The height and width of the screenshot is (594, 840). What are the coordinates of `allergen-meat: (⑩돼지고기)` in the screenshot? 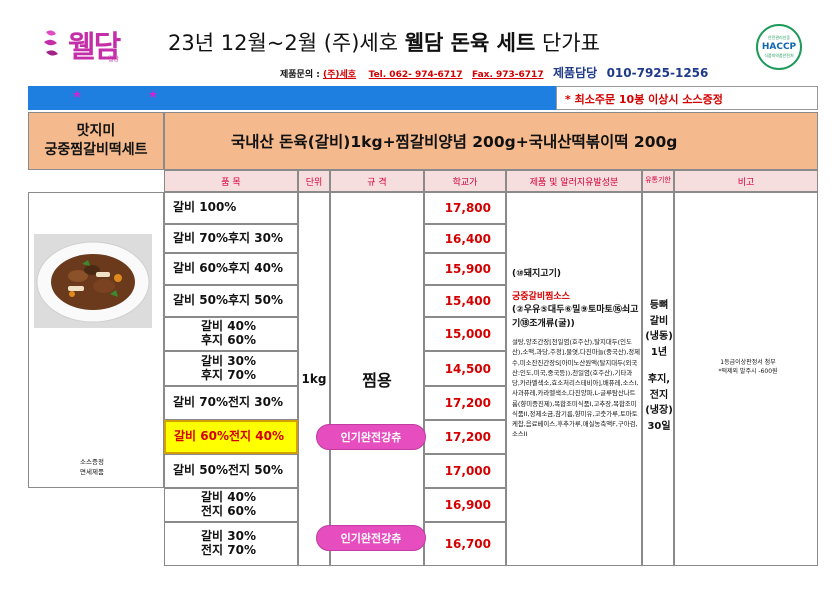 It's located at (536, 274).